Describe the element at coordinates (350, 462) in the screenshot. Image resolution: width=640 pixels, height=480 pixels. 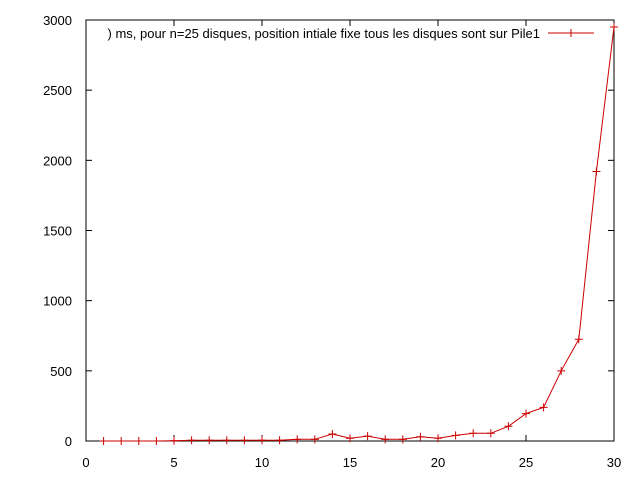
I see `x-tick-label: 15` at that location.